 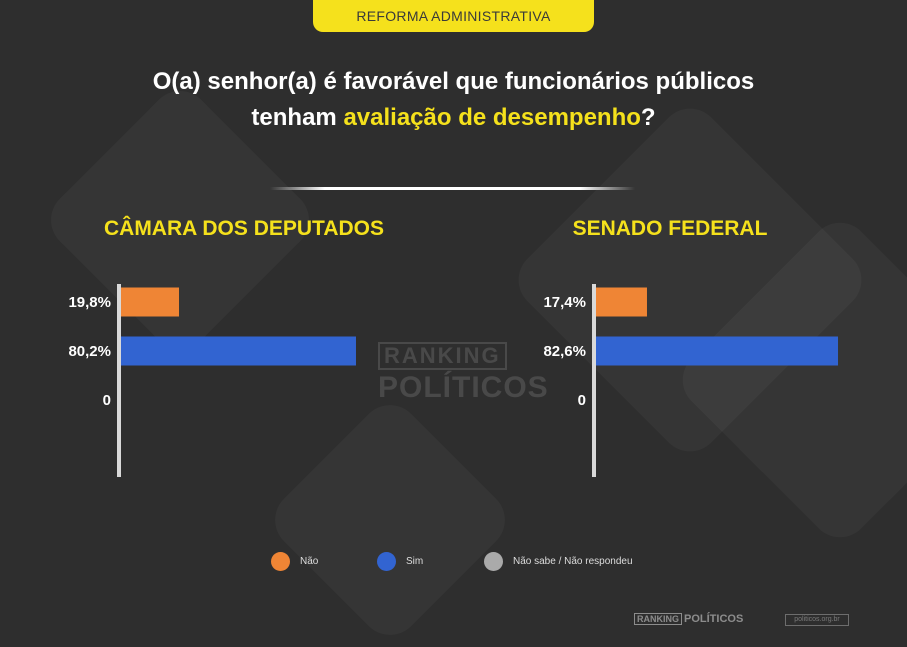 I want to click on question-line-2: tenham avaliação de desempenho?, so click(x=453, y=118).